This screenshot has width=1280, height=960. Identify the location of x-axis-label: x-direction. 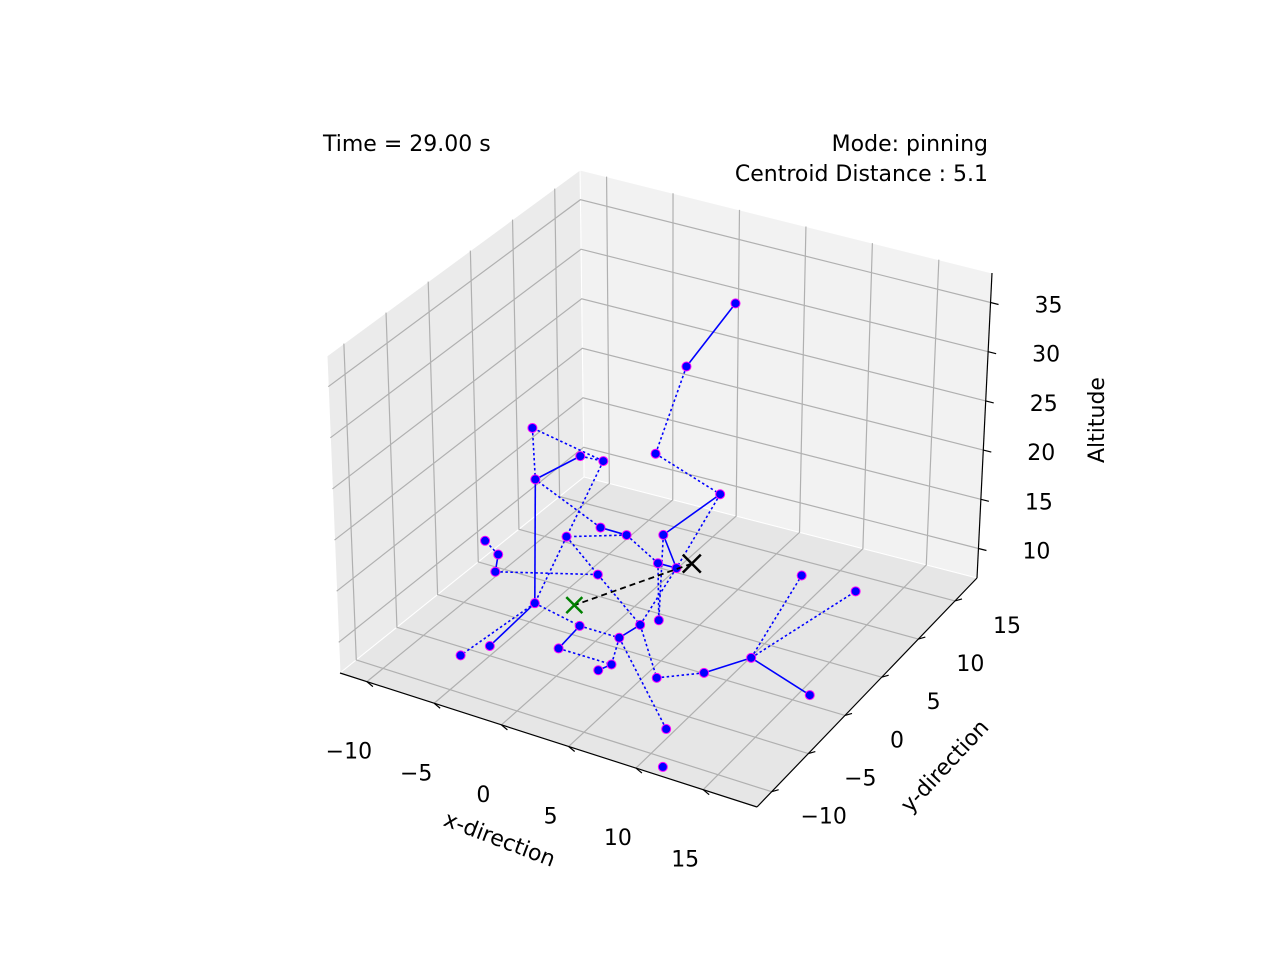
(499, 839).